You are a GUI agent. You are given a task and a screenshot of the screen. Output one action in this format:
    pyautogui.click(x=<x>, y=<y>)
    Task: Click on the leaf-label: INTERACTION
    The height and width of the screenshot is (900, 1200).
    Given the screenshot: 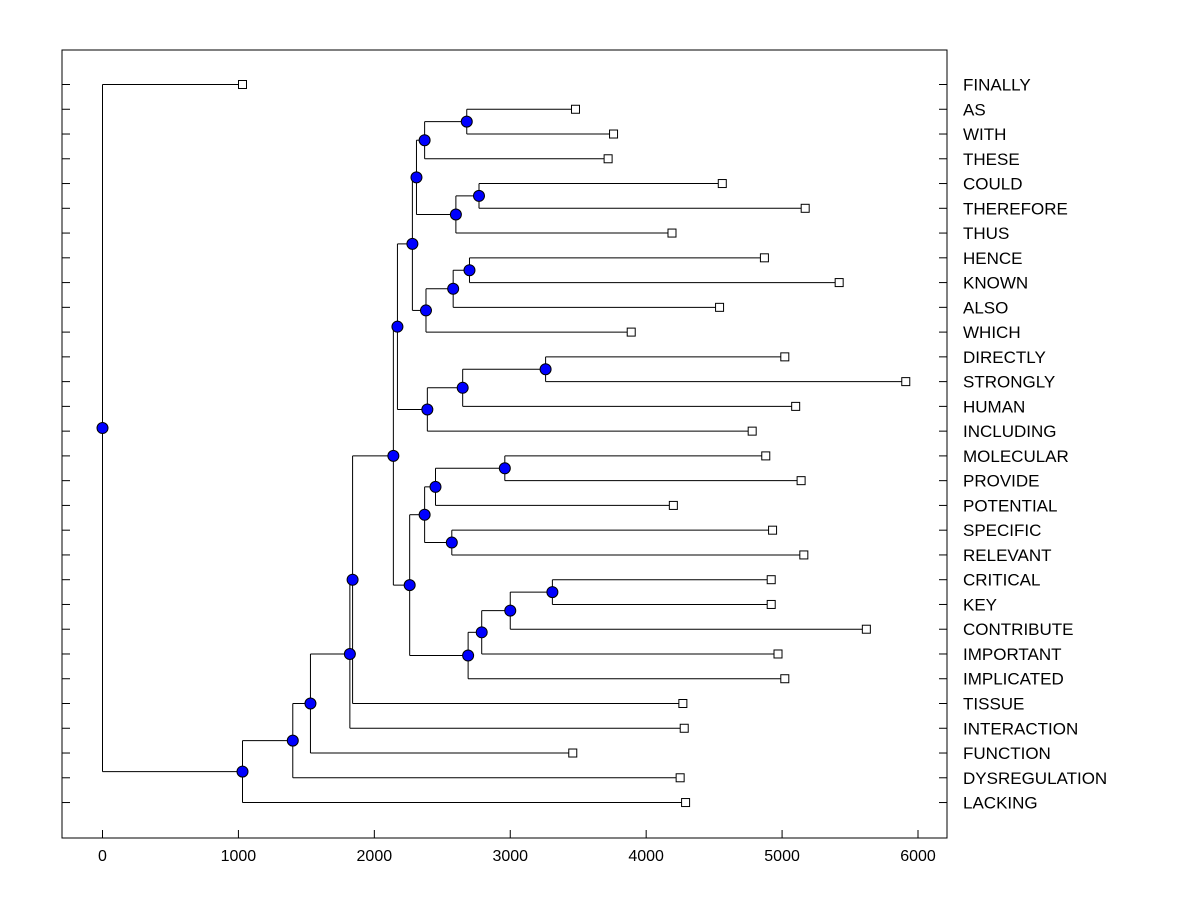 What is the action you would take?
    pyautogui.click(x=1020, y=728)
    